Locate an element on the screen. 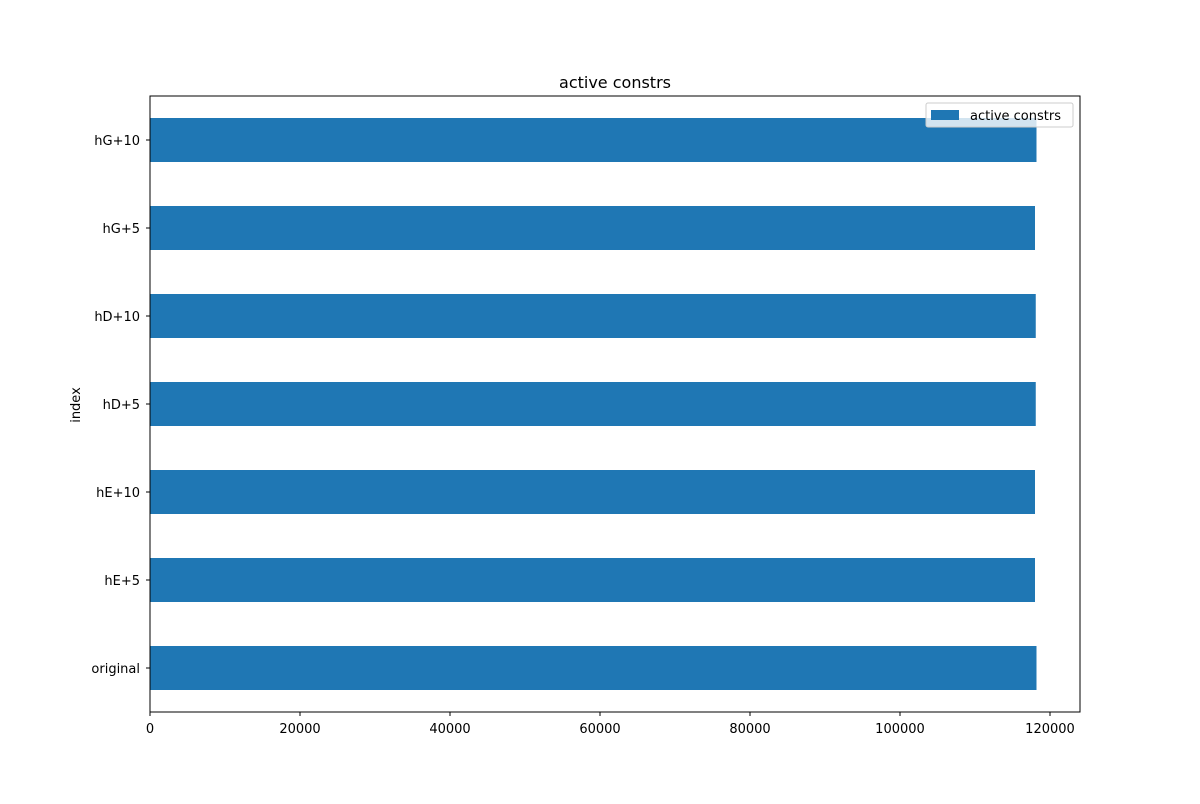  x-tick-label: 60000 is located at coordinates (599, 729).